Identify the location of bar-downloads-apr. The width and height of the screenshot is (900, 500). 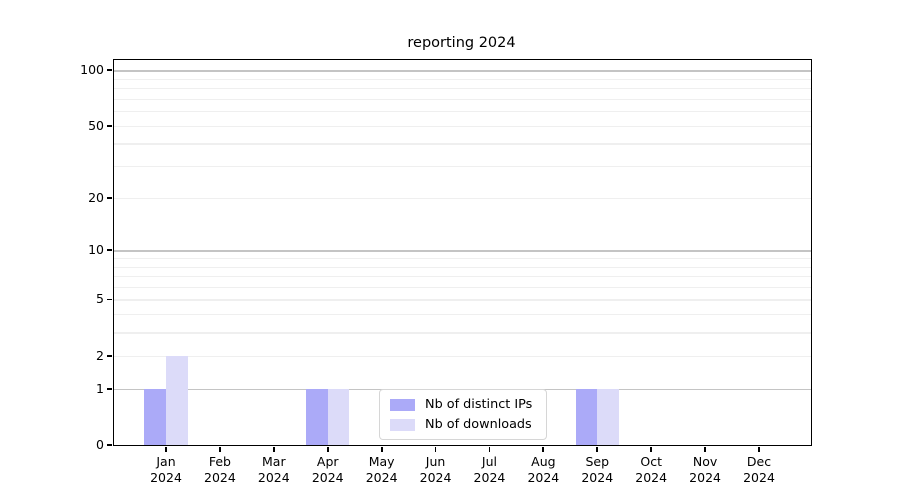
(338, 416).